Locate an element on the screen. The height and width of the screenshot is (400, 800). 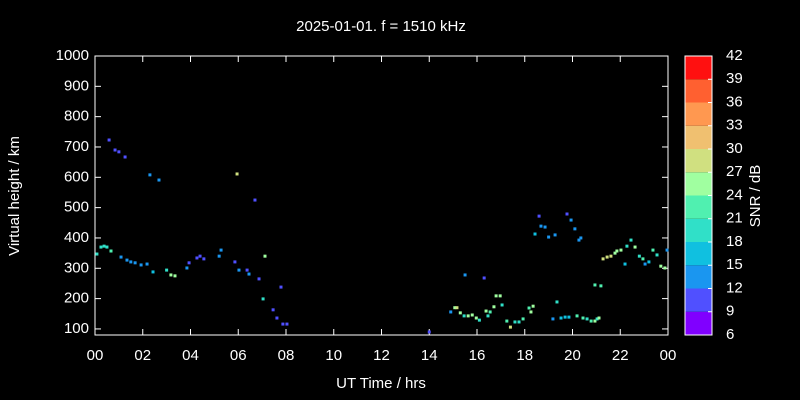
colorbar-tick-label: 39 is located at coordinates (734, 78).